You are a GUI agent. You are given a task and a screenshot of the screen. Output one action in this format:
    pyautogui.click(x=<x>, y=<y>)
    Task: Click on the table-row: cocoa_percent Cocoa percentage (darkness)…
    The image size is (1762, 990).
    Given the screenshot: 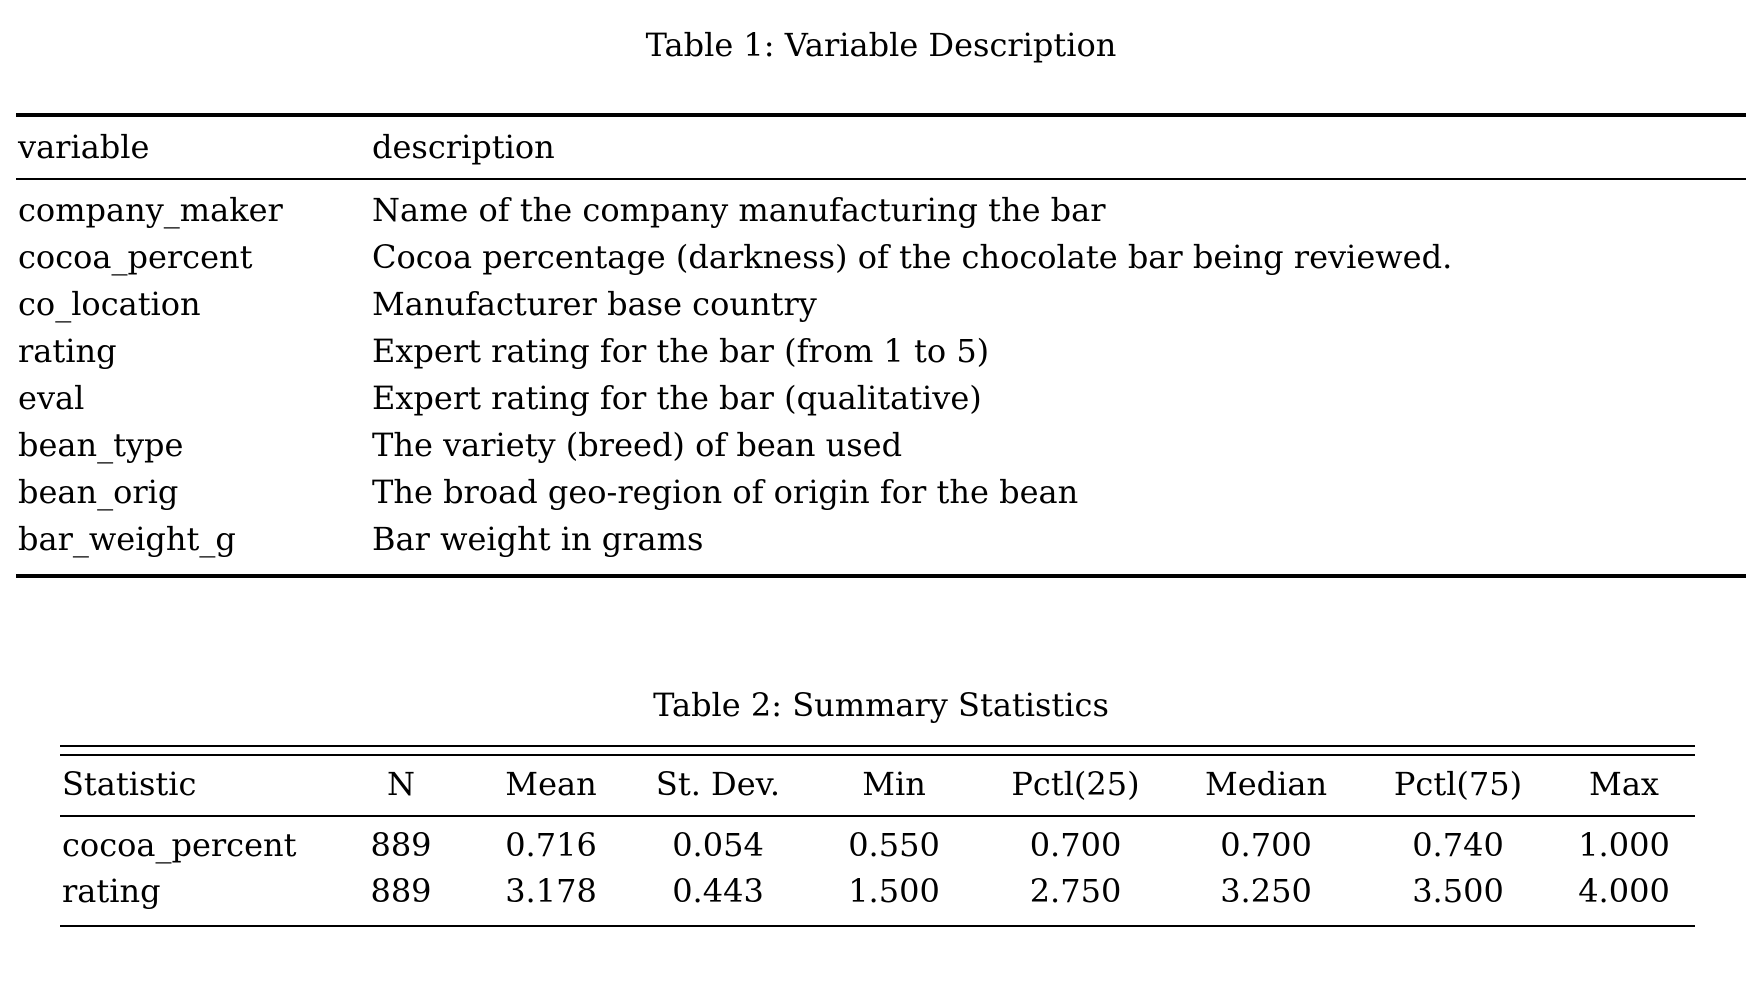 What is the action you would take?
    pyautogui.click(x=881, y=257)
    